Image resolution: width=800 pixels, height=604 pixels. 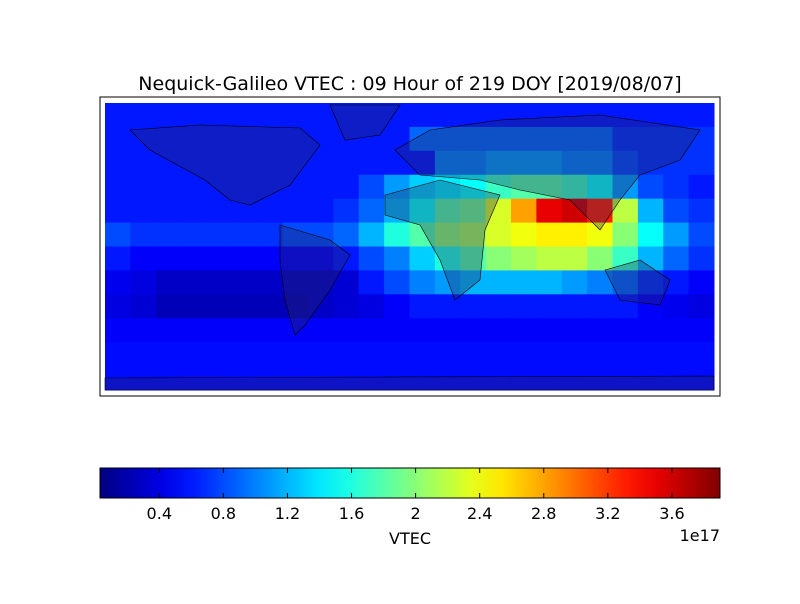 I want to click on colorbar-tick-label: 1.2, so click(x=287, y=513).